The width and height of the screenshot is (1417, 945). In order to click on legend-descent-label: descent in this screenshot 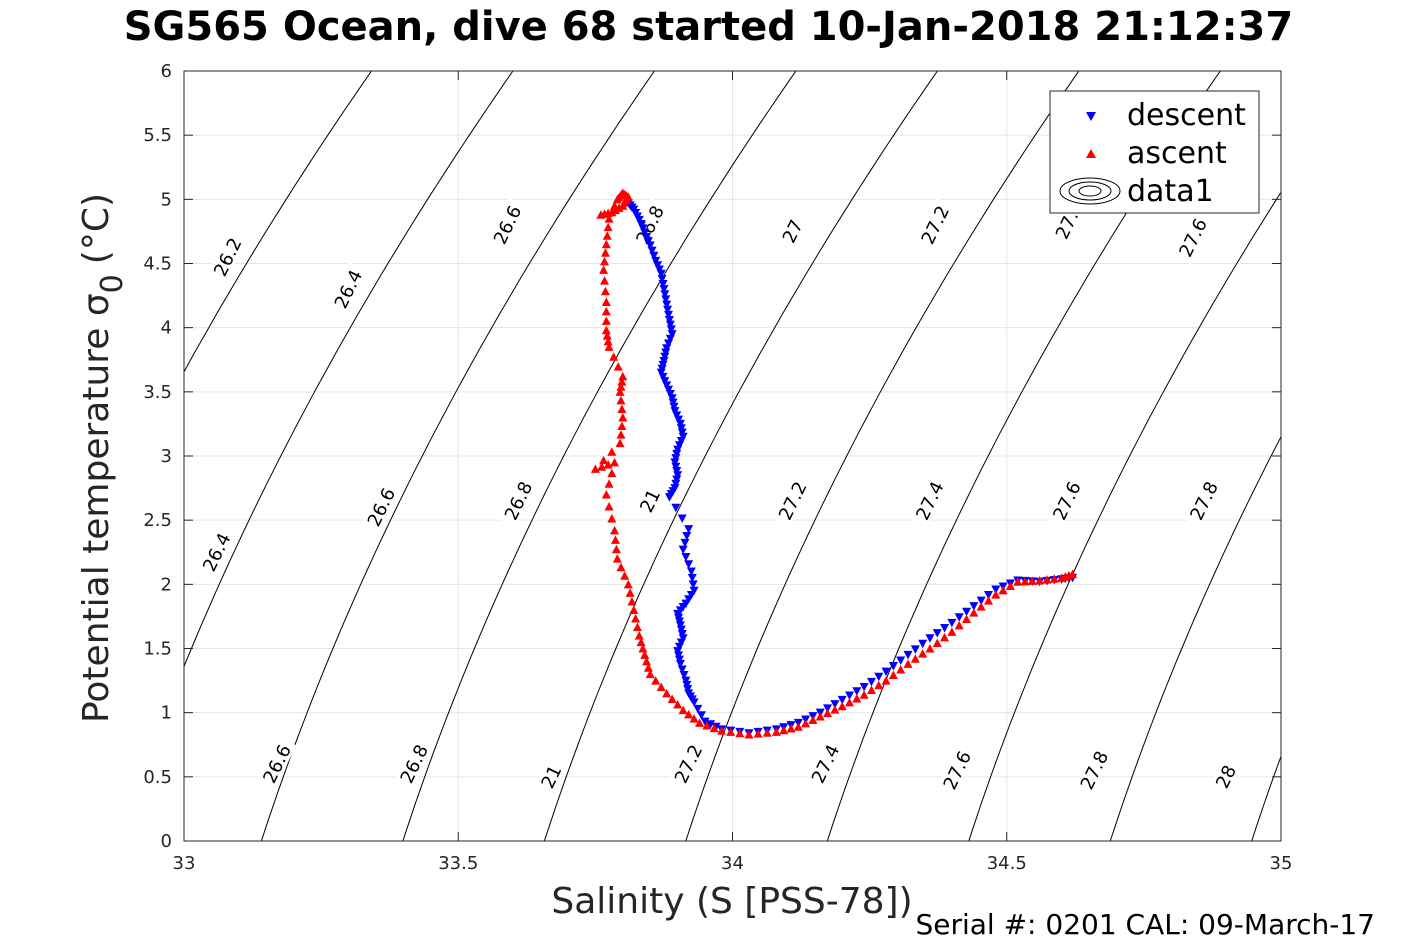, I will do `click(1186, 115)`.